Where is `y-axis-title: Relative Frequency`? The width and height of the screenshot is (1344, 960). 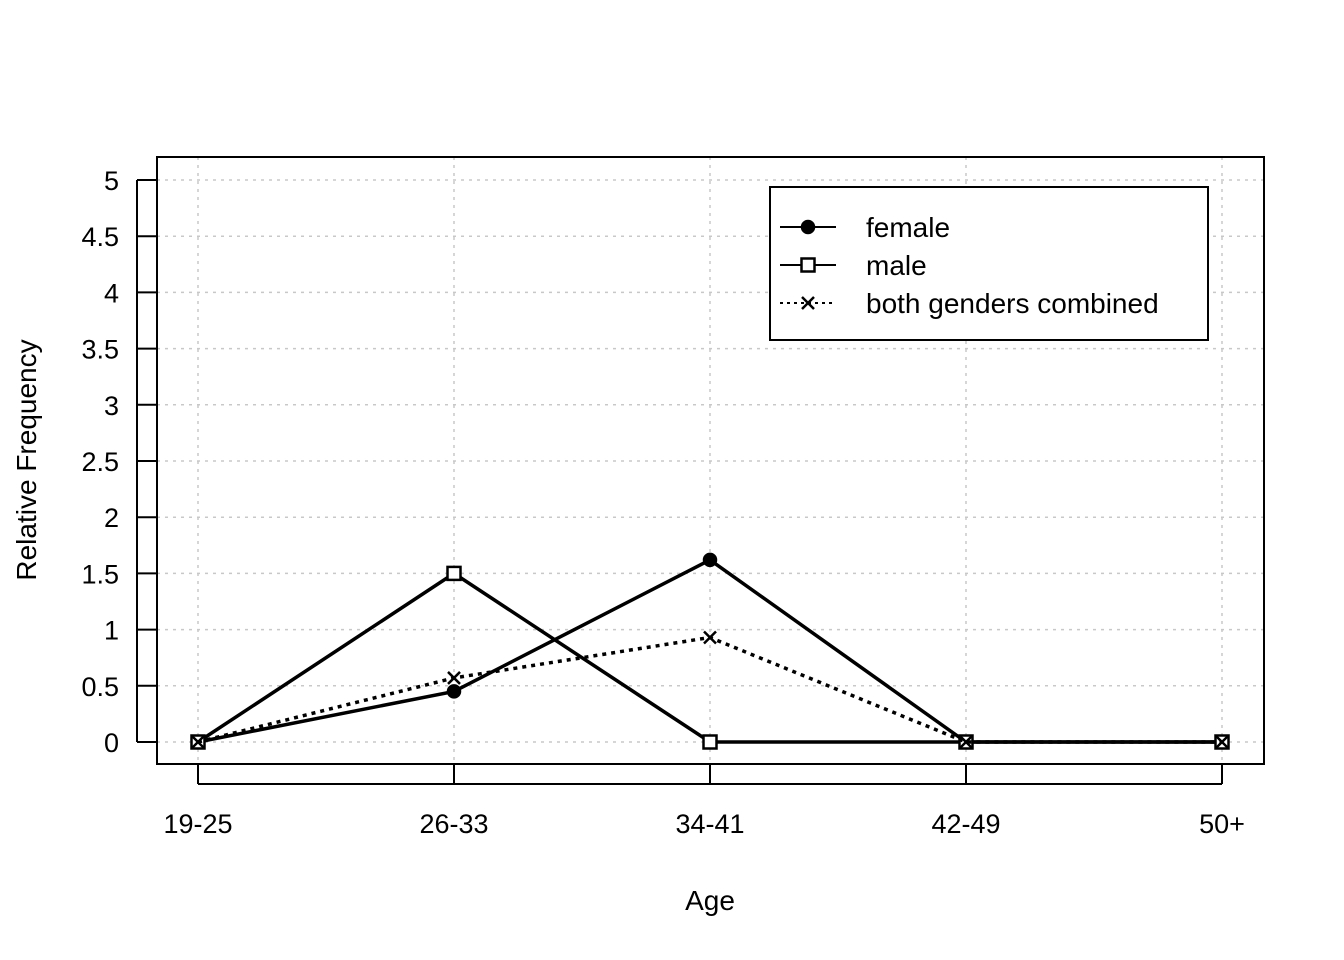
y-axis-title: Relative Frequency is located at coordinates (26, 459).